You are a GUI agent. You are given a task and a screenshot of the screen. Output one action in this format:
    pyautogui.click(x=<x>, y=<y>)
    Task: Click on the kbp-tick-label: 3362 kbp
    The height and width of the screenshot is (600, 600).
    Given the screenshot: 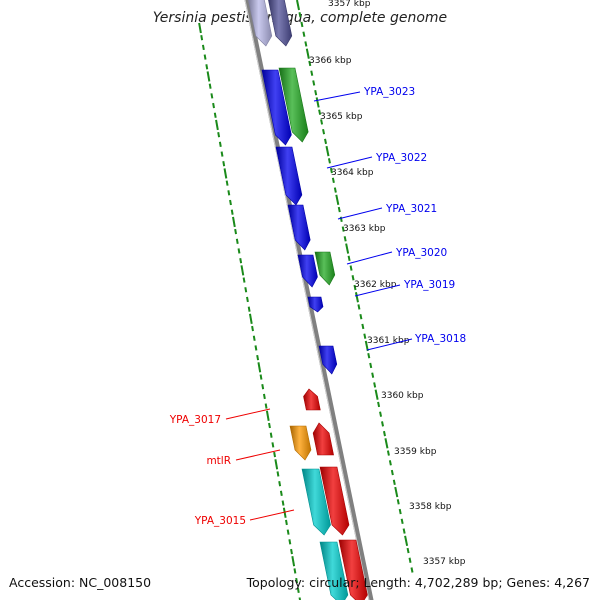 What is the action you would take?
    pyautogui.click(x=375, y=285)
    